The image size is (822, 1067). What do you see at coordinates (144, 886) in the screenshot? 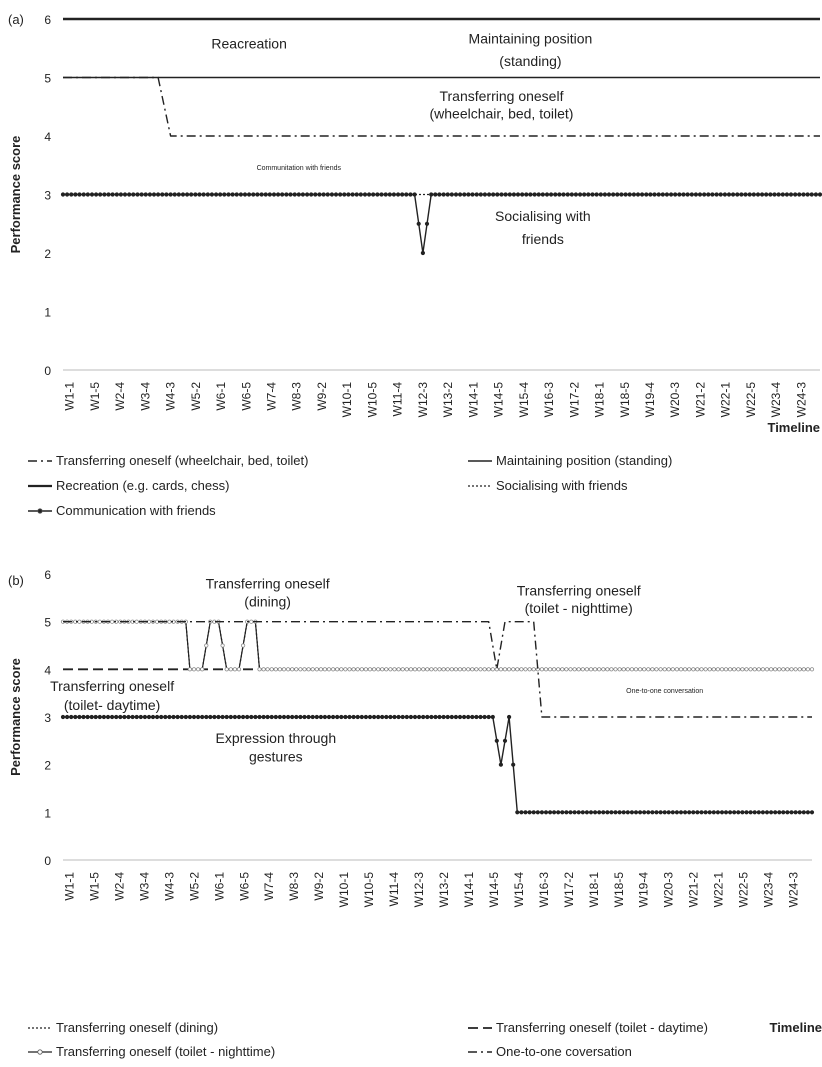
I see `x-tick-label: W3-4` at bounding box center [144, 886].